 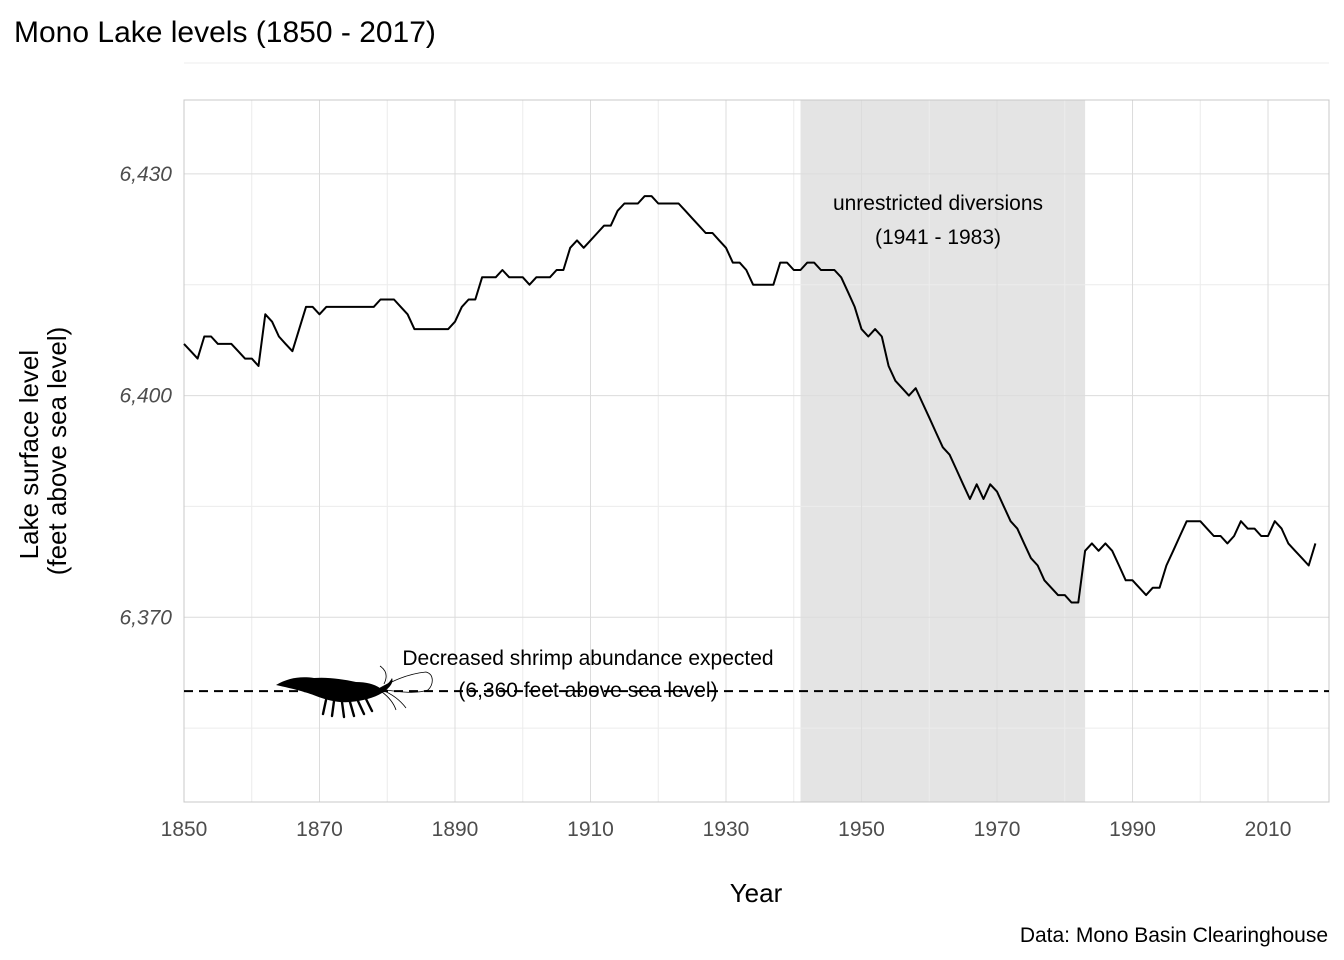 I want to click on x-tick-label: 1930, so click(x=726, y=829).